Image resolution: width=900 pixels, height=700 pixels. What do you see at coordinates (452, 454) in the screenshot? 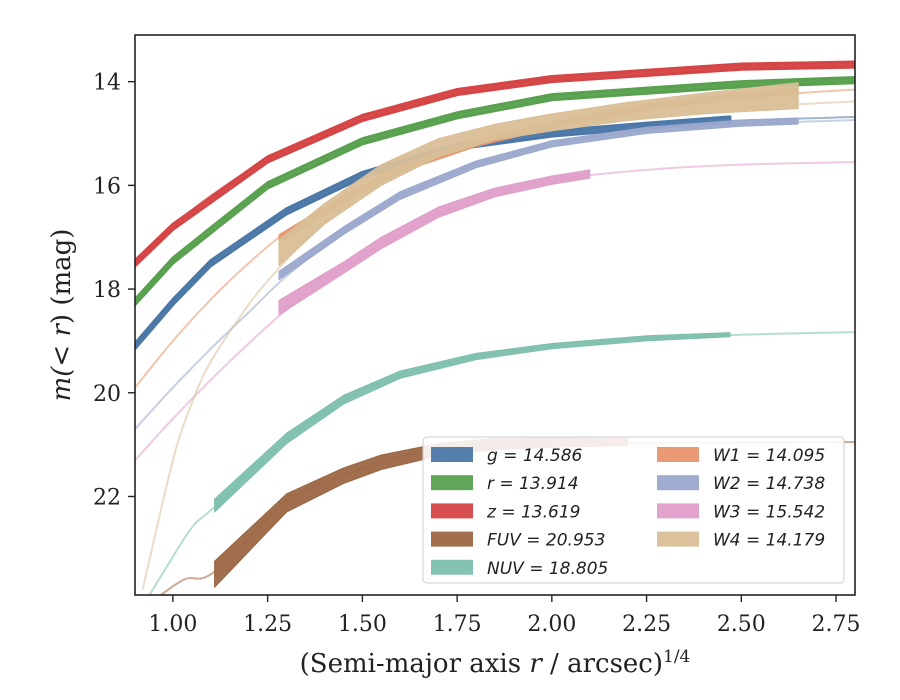
I see `legend-swatch-g` at bounding box center [452, 454].